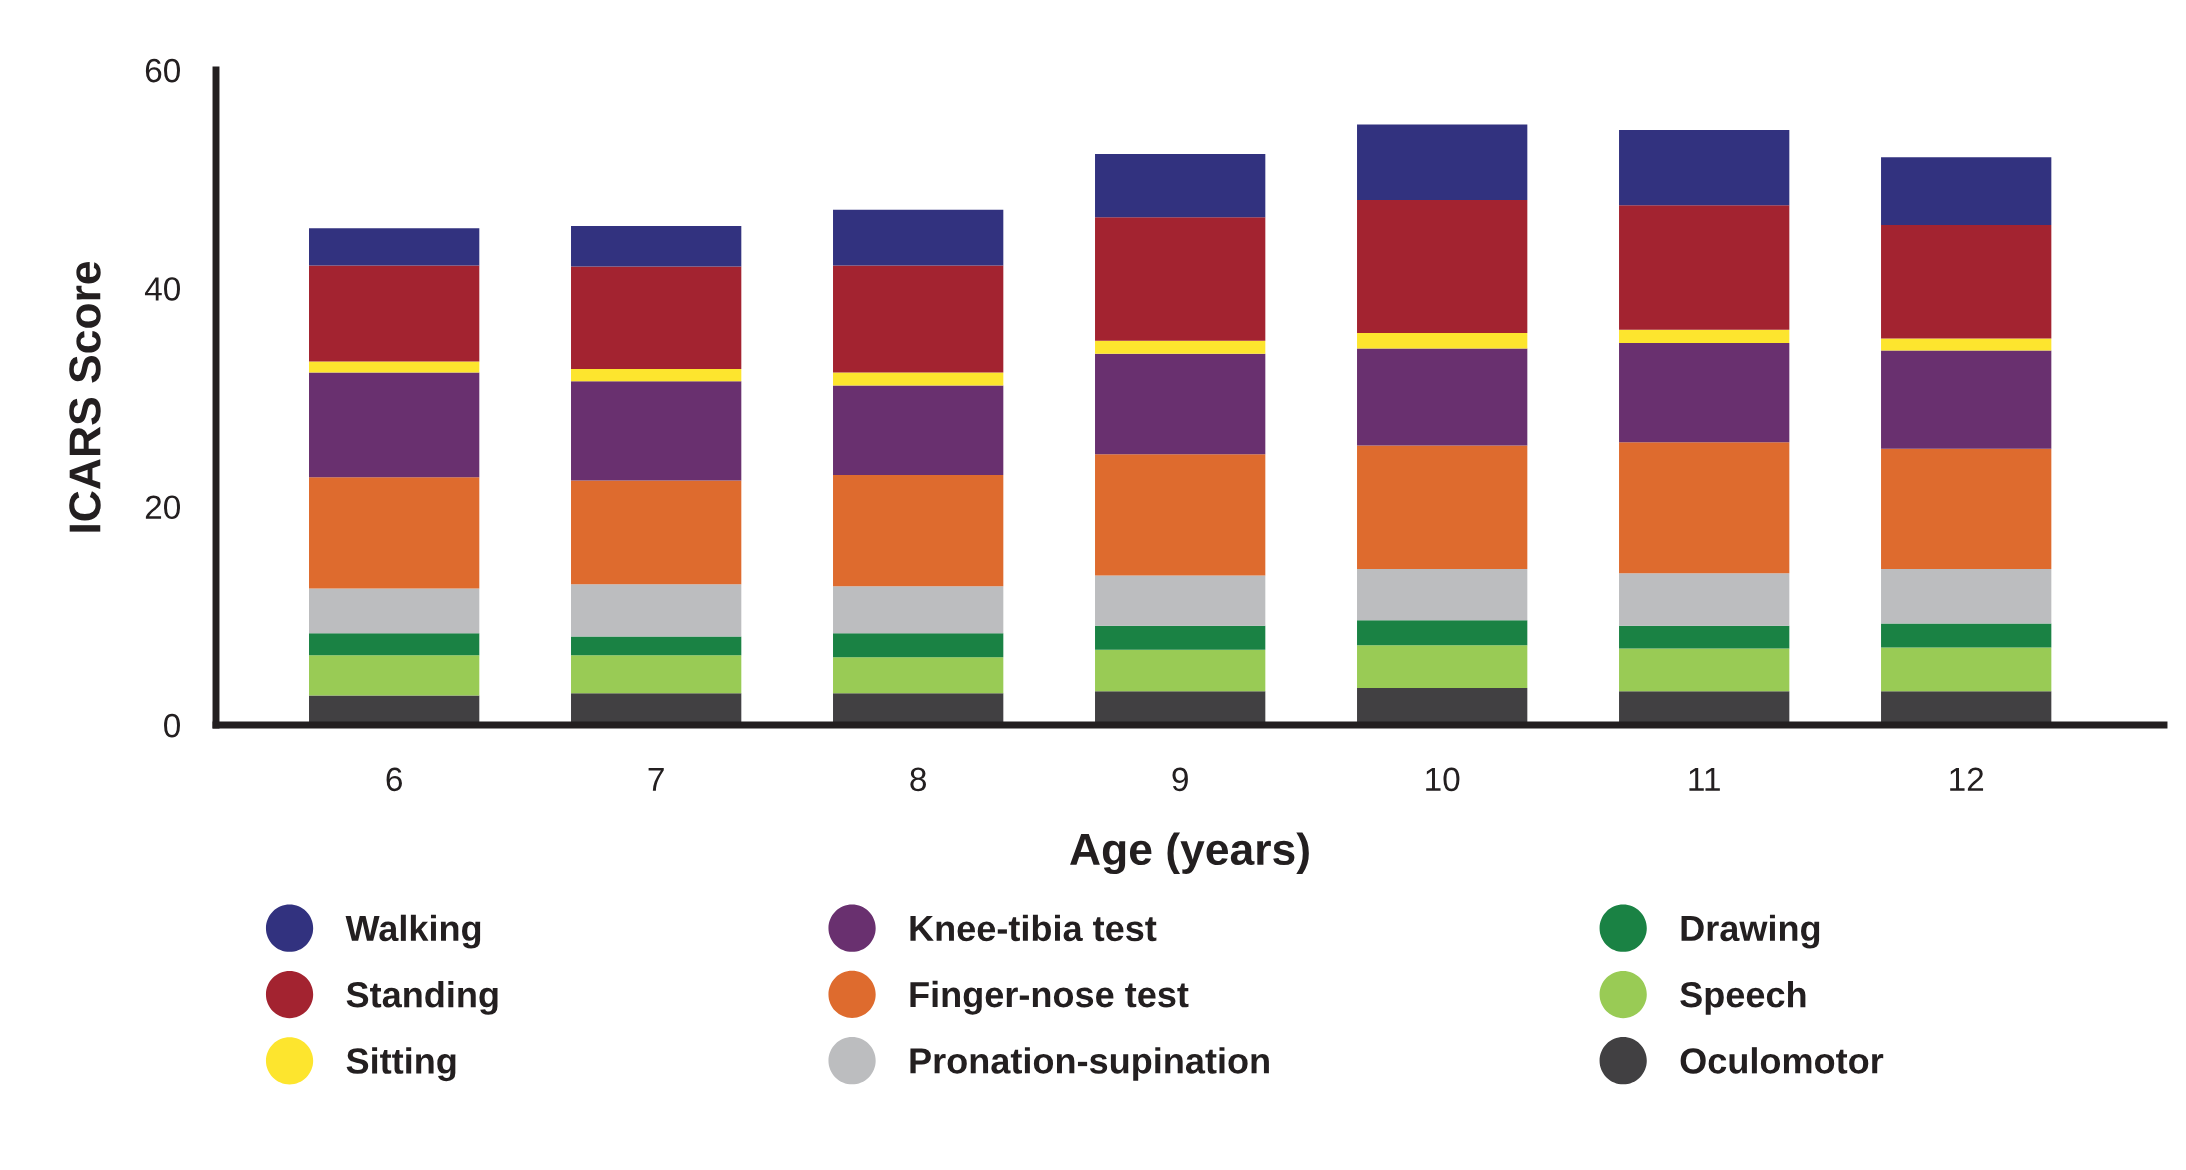  What do you see at coordinates (1033, 928) in the screenshot?
I see `legend-label: Knee-tibia test` at bounding box center [1033, 928].